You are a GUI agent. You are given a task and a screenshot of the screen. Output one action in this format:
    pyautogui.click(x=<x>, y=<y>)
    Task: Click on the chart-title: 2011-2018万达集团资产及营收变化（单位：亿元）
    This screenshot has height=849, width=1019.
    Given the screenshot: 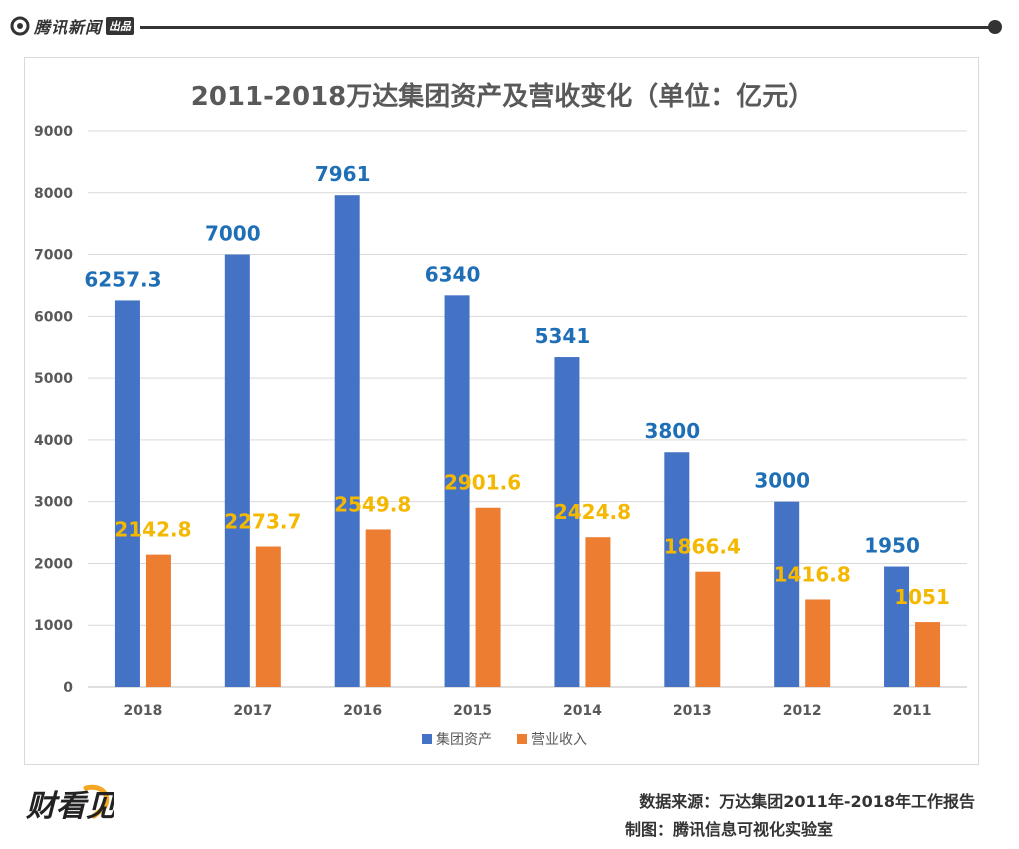 What is the action you would take?
    pyautogui.click(x=502, y=97)
    